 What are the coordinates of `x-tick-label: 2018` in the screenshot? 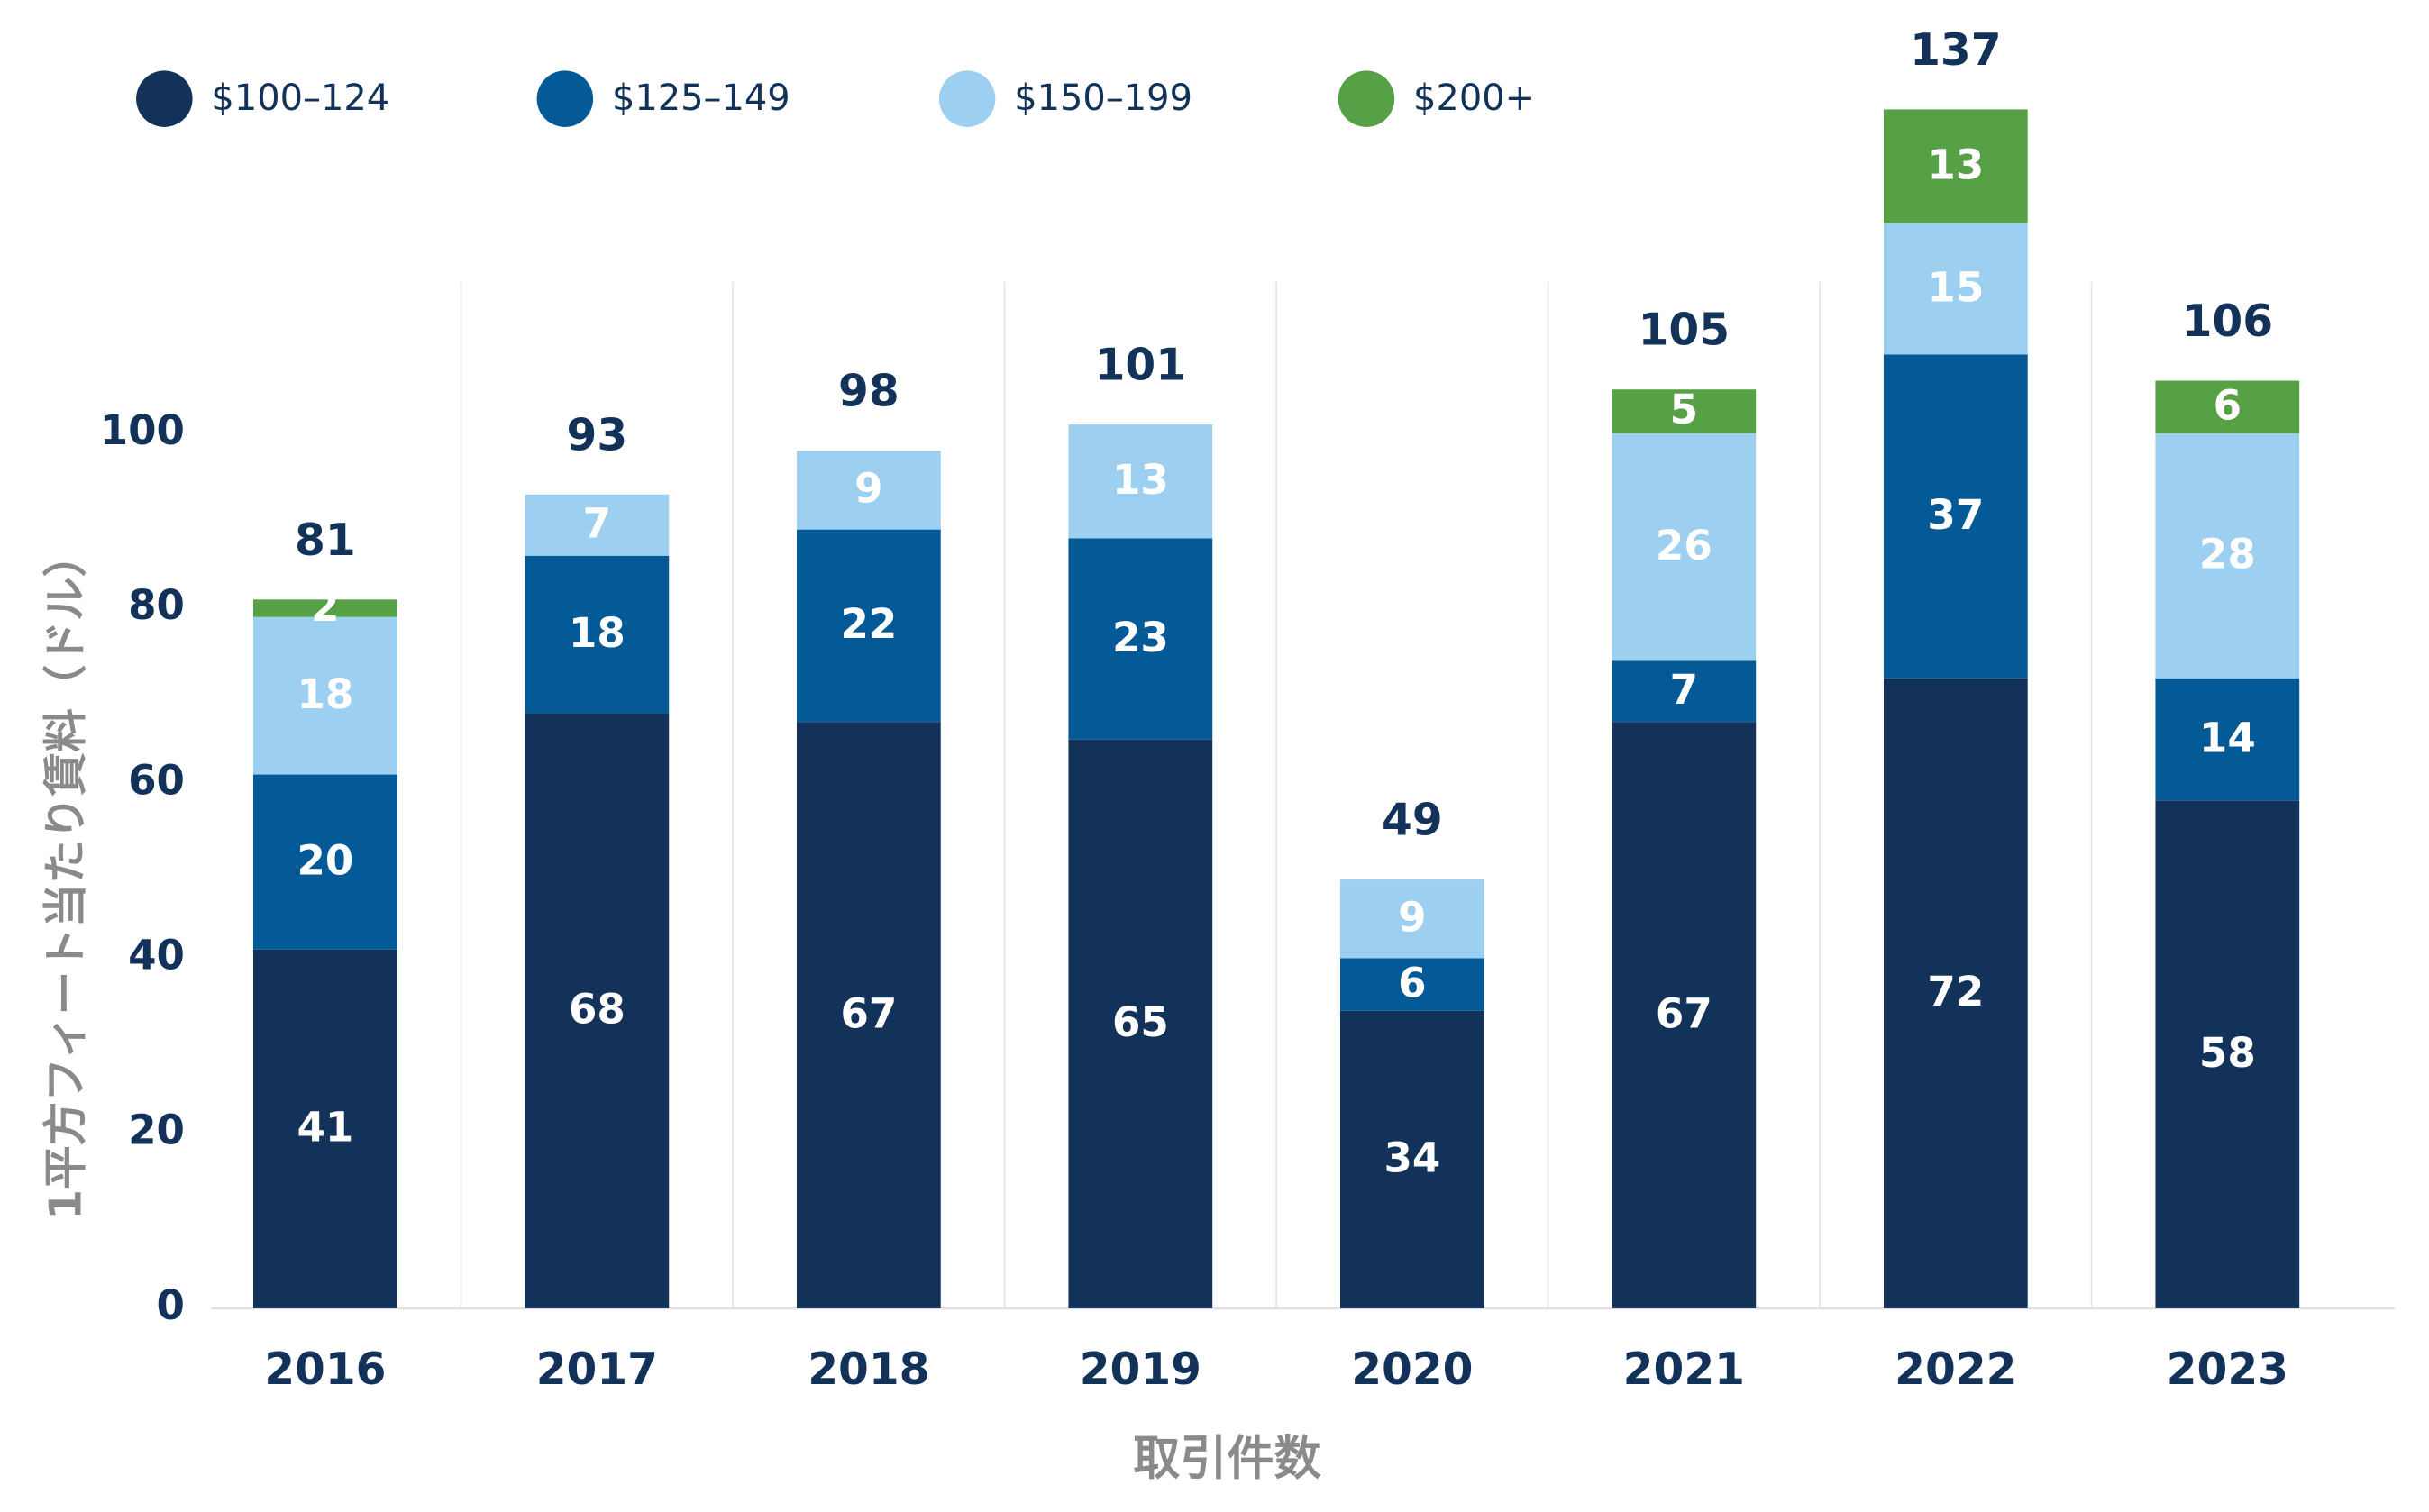 It's located at (868, 1369).